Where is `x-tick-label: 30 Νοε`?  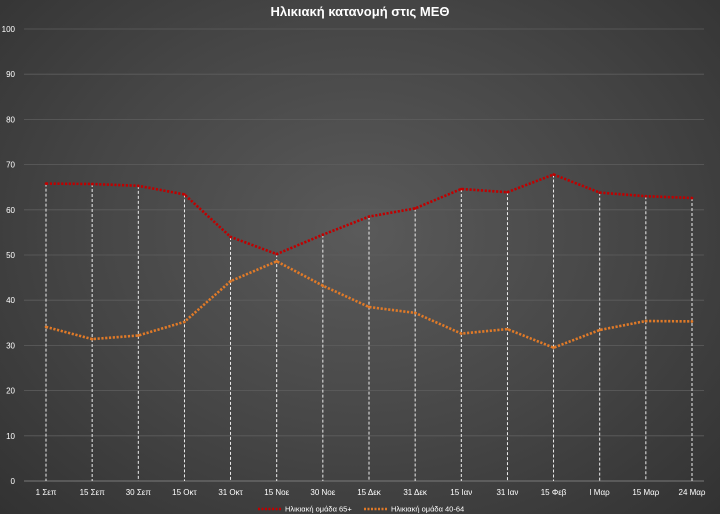 x-tick-label: 30 Νοε is located at coordinates (322, 492).